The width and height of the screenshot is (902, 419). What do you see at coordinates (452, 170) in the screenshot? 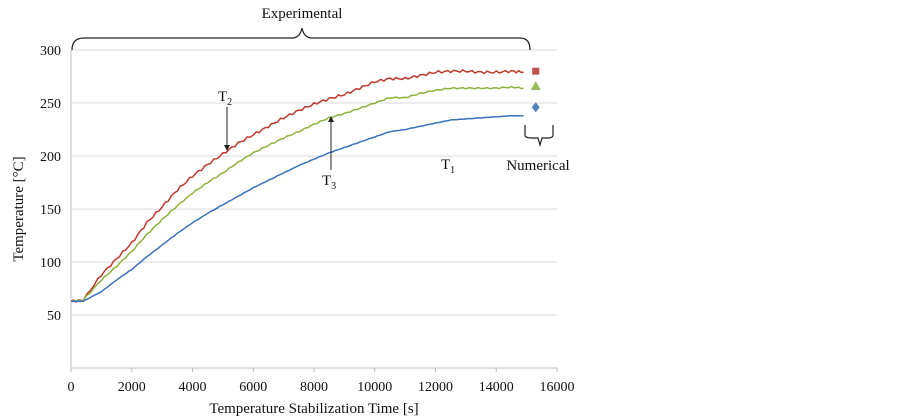
I see `t1-sub: 1` at bounding box center [452, 170].